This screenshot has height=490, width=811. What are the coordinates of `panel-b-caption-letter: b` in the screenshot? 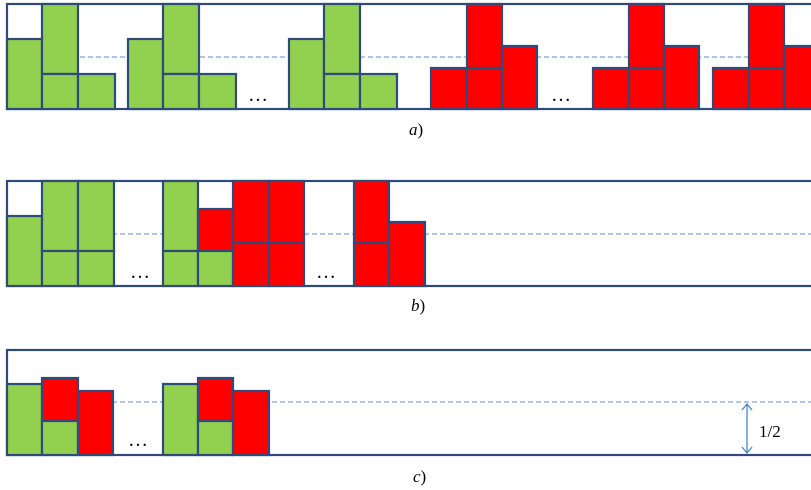 It's located at (415, 305).